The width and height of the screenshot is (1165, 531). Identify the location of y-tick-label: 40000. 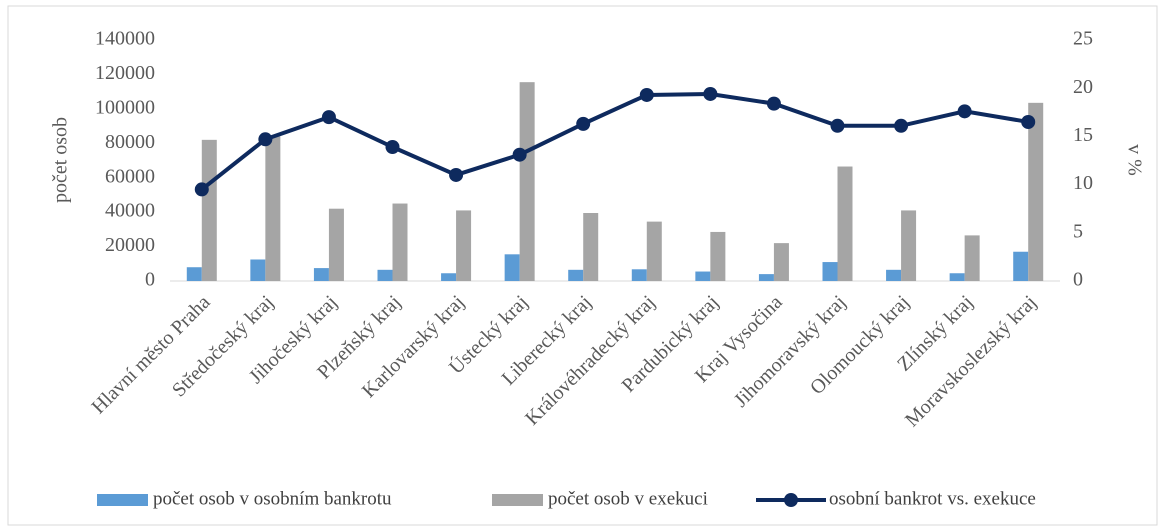
(130, 211).